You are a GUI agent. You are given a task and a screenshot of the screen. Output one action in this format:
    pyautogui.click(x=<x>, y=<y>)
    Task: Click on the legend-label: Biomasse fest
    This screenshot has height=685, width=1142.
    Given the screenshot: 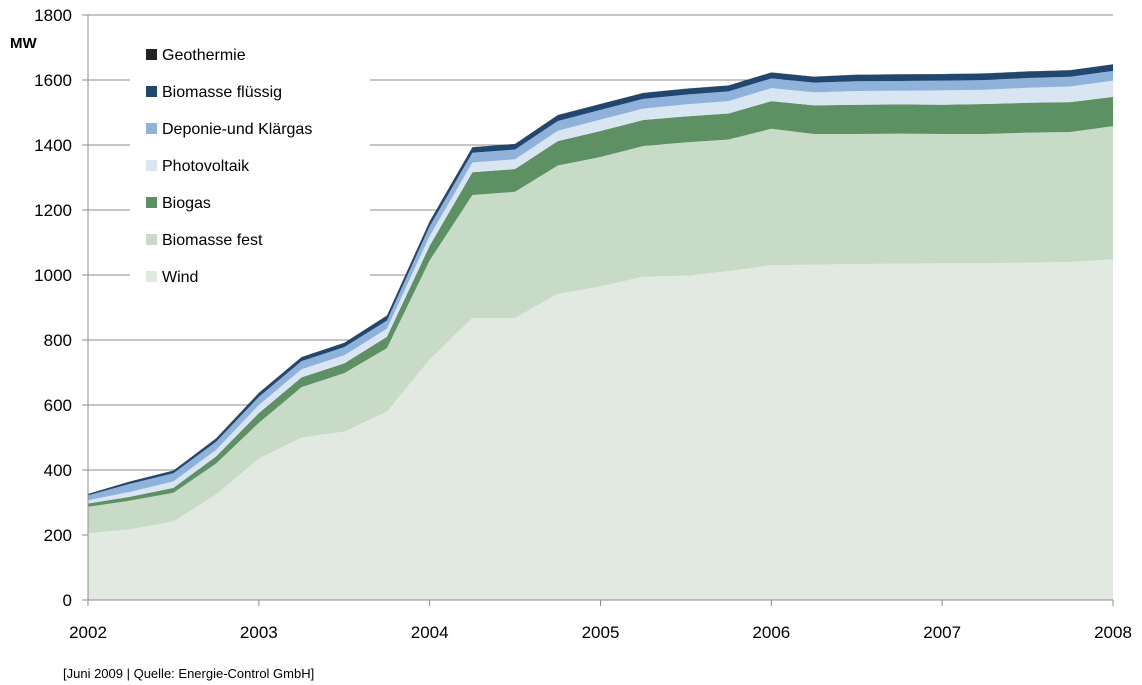 What is the action you would take?
    pyautogui.click(x=212, y=240)
    